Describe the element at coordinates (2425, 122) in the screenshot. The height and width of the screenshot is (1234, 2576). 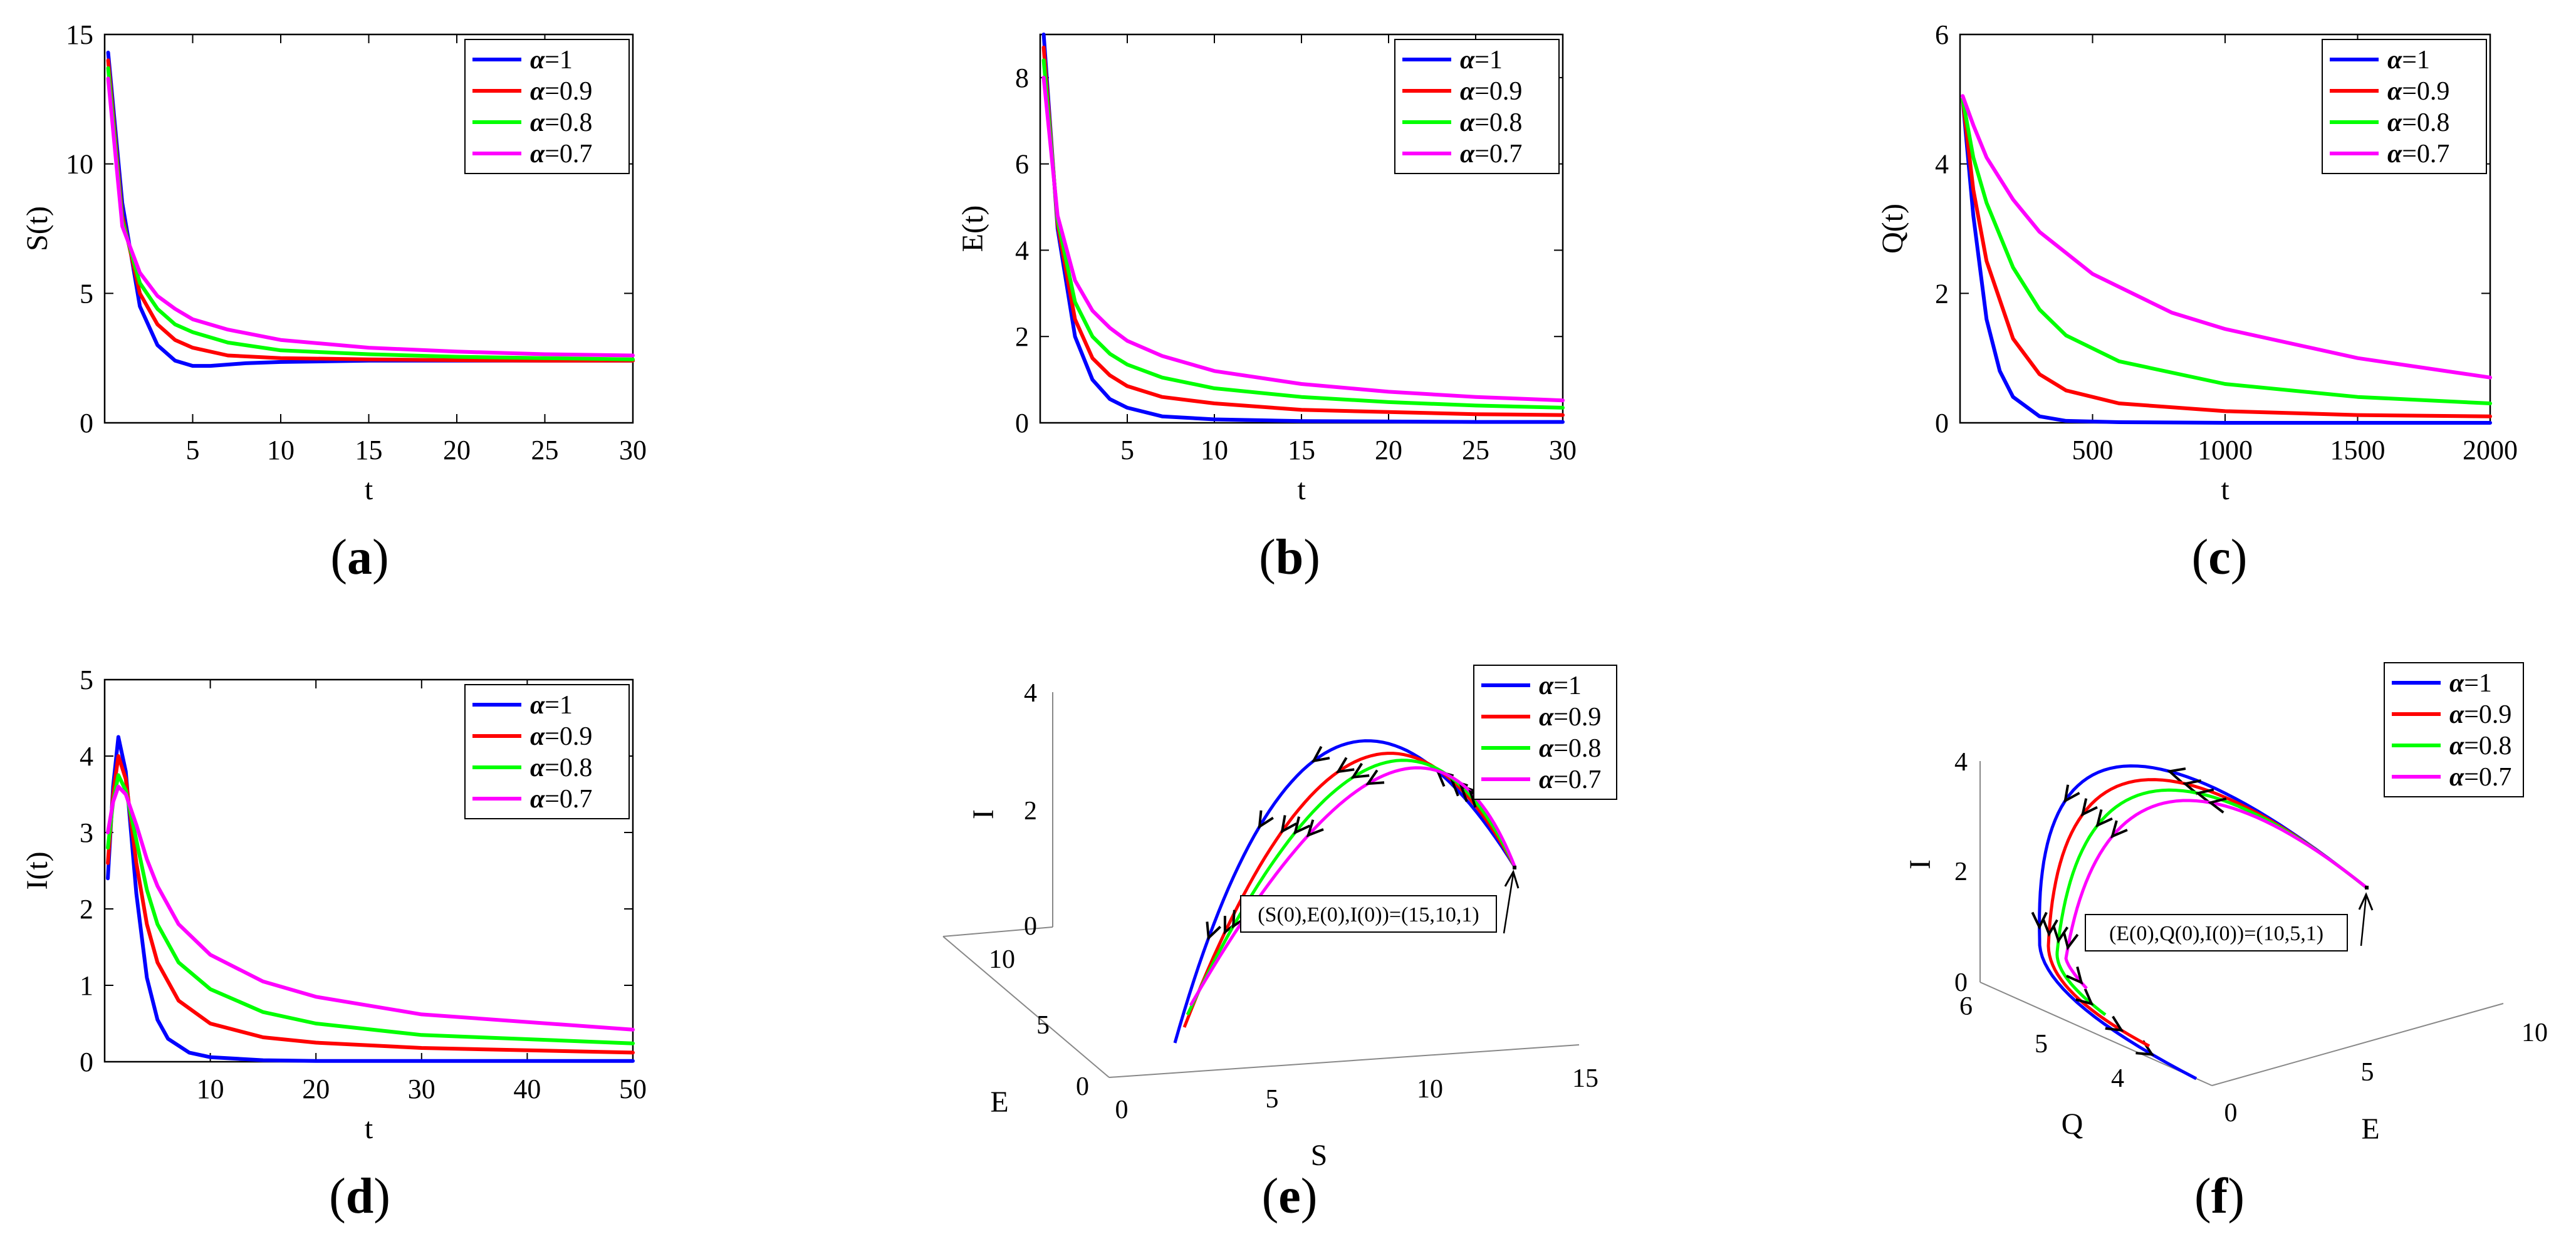
I see `panel-c-legend-value-2: =0.8` at that location.